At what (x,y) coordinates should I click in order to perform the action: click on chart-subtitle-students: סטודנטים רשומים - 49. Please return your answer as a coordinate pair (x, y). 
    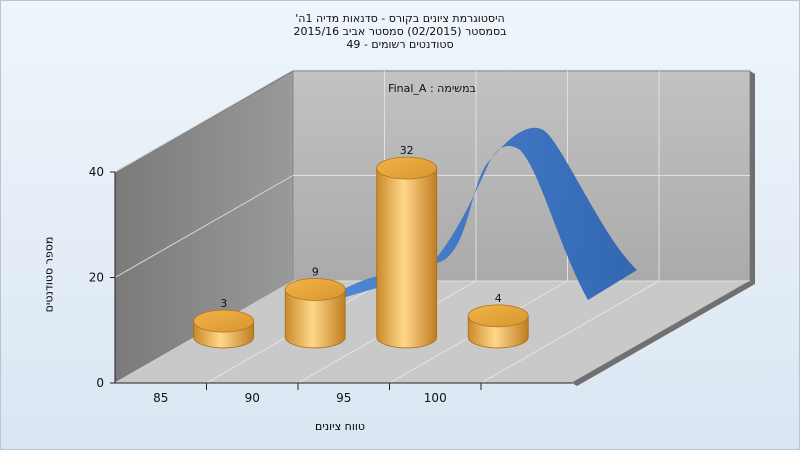
    Looking at the image, I should click on (400, 44).